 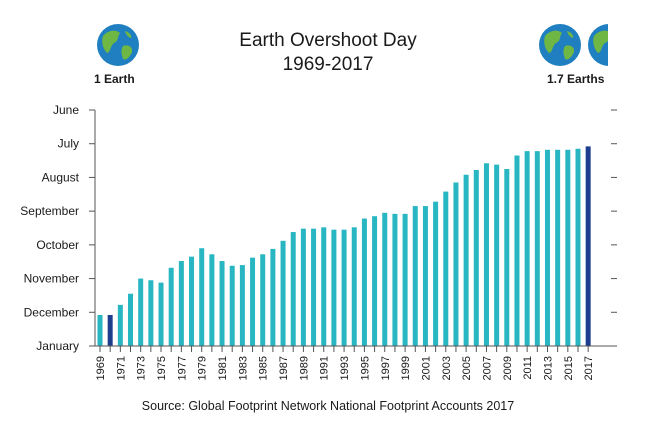 I want to click on x-tick-label: 1977, so click(x=182, y=368).